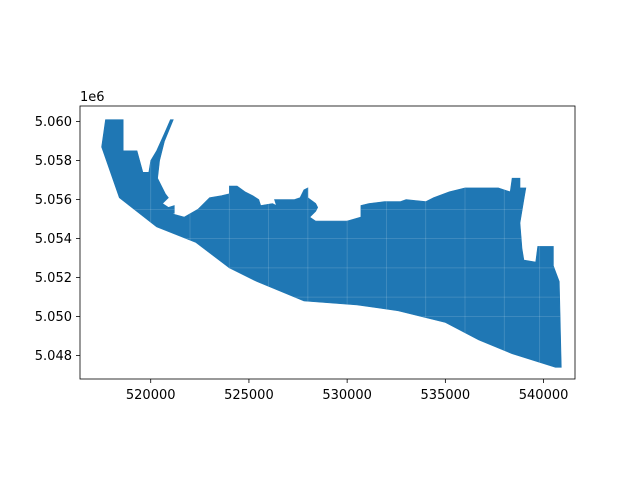 The width and height of the screenshot is (640, 480). I want to click on x-tick-label: 530000, so click(347, 395).